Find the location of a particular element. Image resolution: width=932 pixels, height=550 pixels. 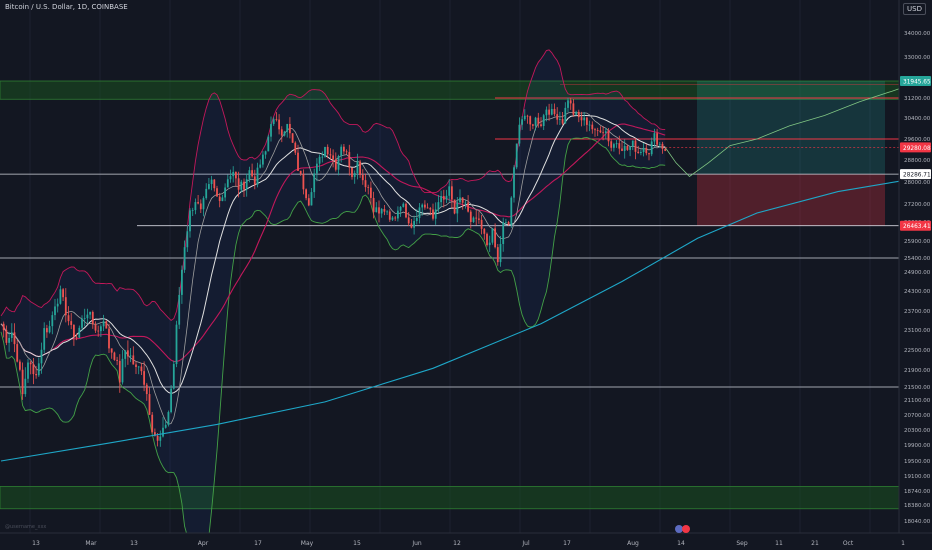

price-tick-label: 25400.00 is located at coordinates (917, 259).